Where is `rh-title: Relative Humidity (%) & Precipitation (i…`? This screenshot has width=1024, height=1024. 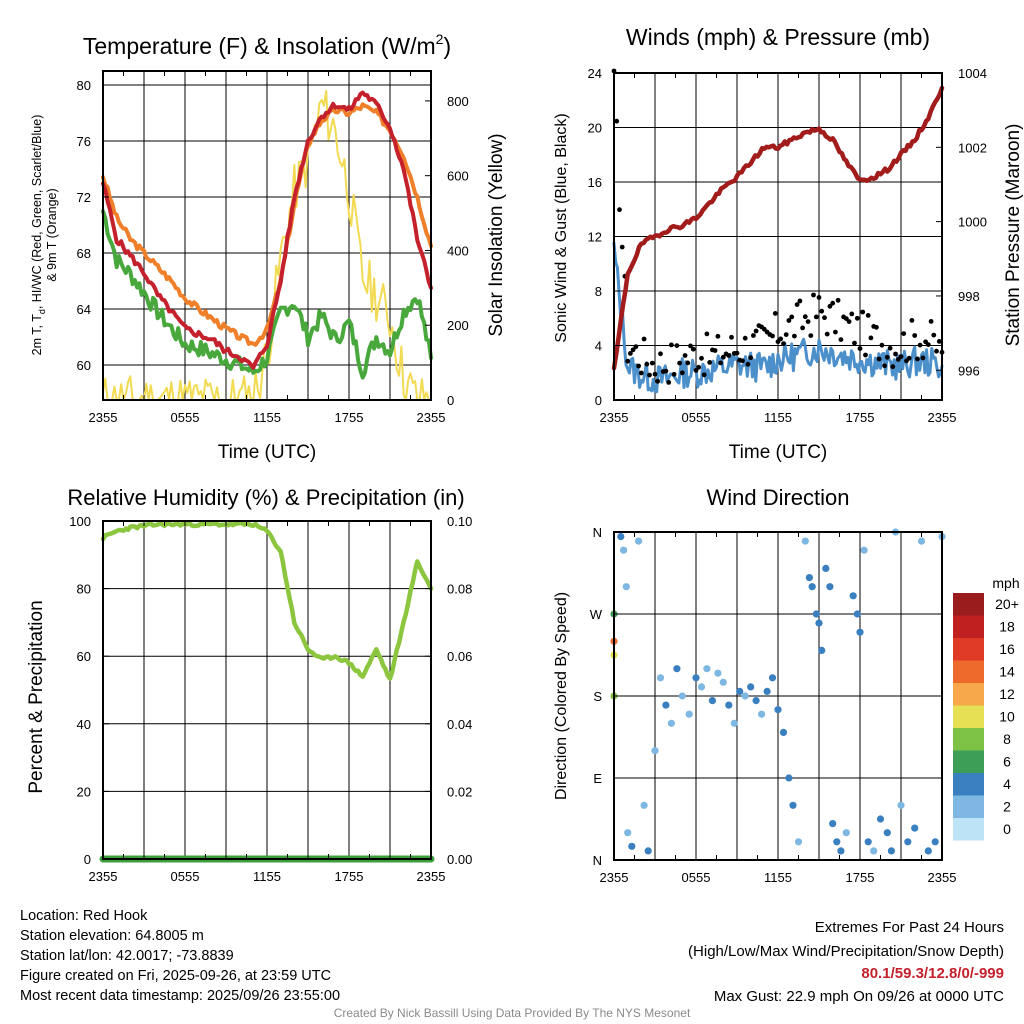
rh-title: Relative Humidity (%) & Precipitation (i… is located at coordinates (265, 497).